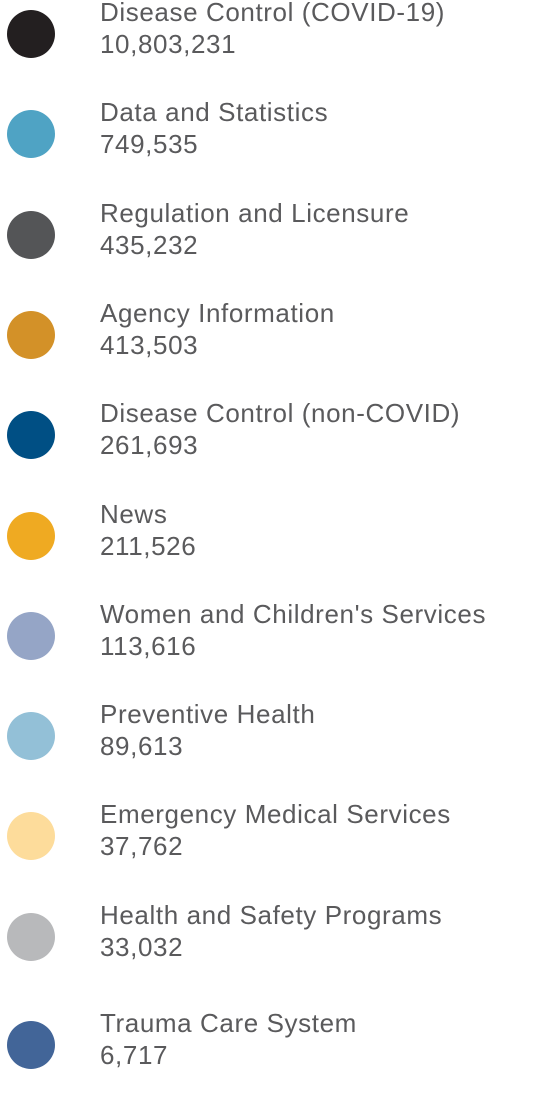 The width and height of the screenshot is (538, 1109). What do you see at coordinates (217, 313) in the screenshot?
I see `item-label: Agency Information` at bounding box center [217, 313].